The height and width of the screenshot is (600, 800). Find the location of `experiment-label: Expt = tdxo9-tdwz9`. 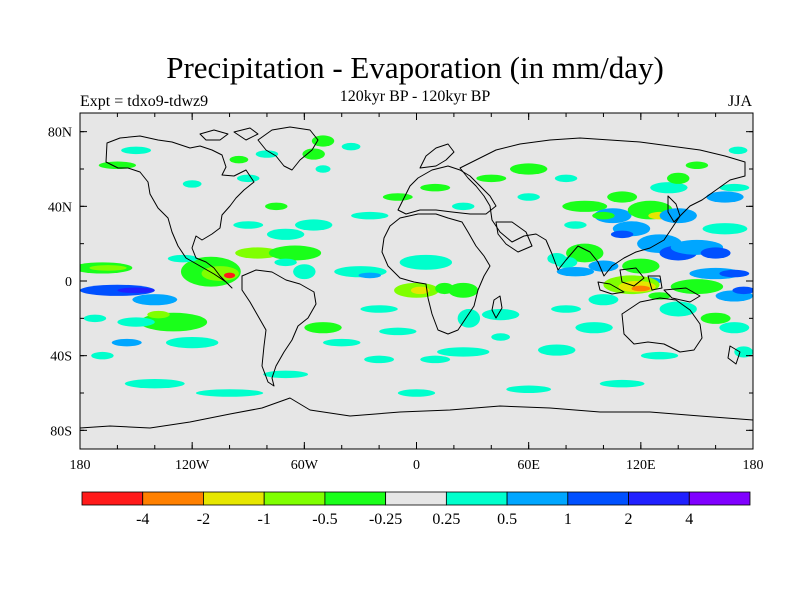

experiment-label: Expt = tdxo9-tdwz9 is located at coordinates (144, 101).